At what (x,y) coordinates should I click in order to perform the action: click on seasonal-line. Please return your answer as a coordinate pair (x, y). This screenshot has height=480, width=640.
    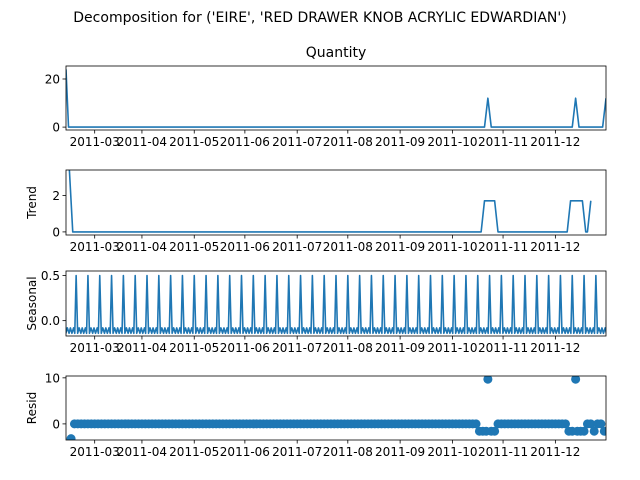
    Looking at the image, I should click on (336, 304).